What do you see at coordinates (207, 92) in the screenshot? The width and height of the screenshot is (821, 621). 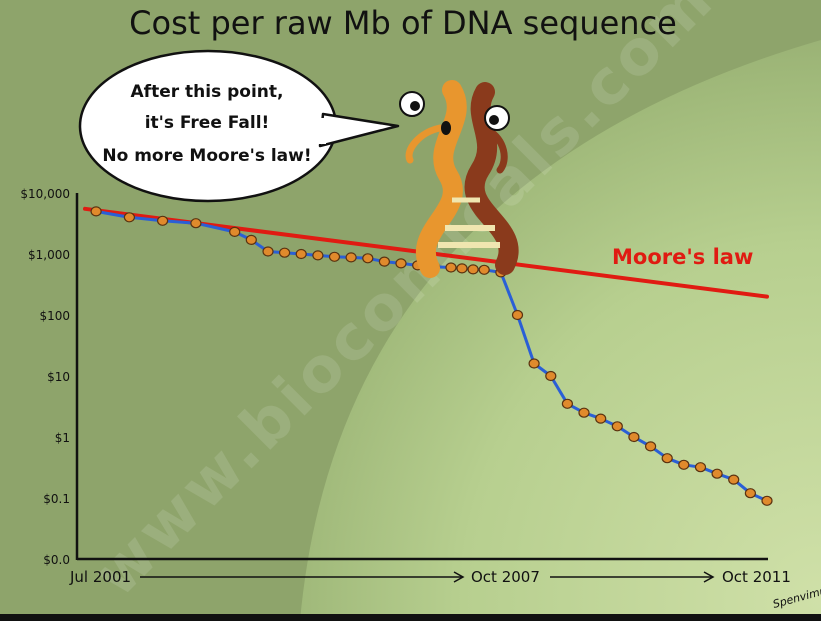 I see `bubble-line-1: After this point,` at bounding box center [207, 92].